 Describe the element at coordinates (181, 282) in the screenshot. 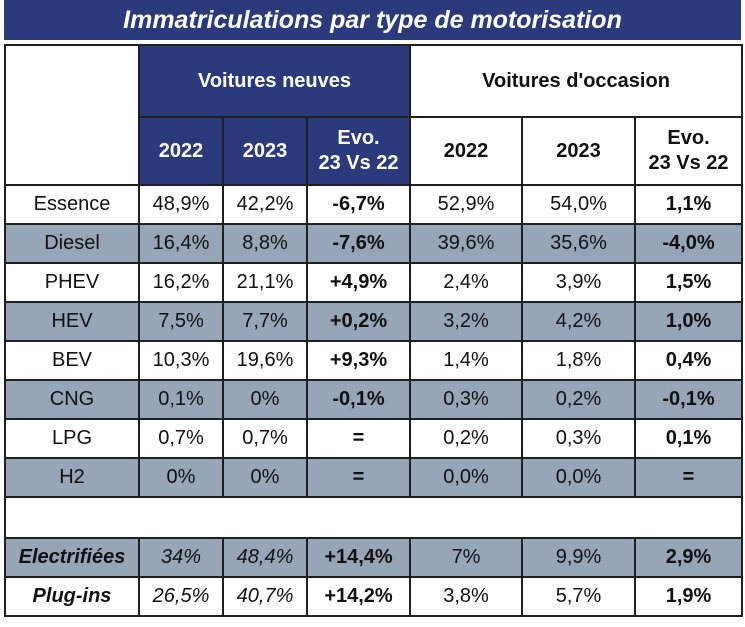

I see `data-cell: 16,2%` at that location.